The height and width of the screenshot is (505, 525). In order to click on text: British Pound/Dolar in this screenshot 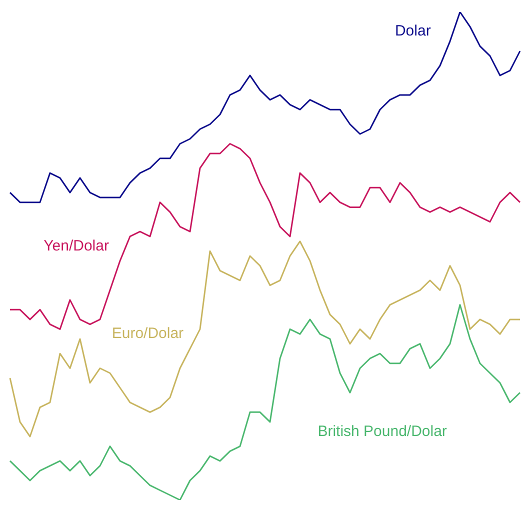, I will do `click(382, 431)`.